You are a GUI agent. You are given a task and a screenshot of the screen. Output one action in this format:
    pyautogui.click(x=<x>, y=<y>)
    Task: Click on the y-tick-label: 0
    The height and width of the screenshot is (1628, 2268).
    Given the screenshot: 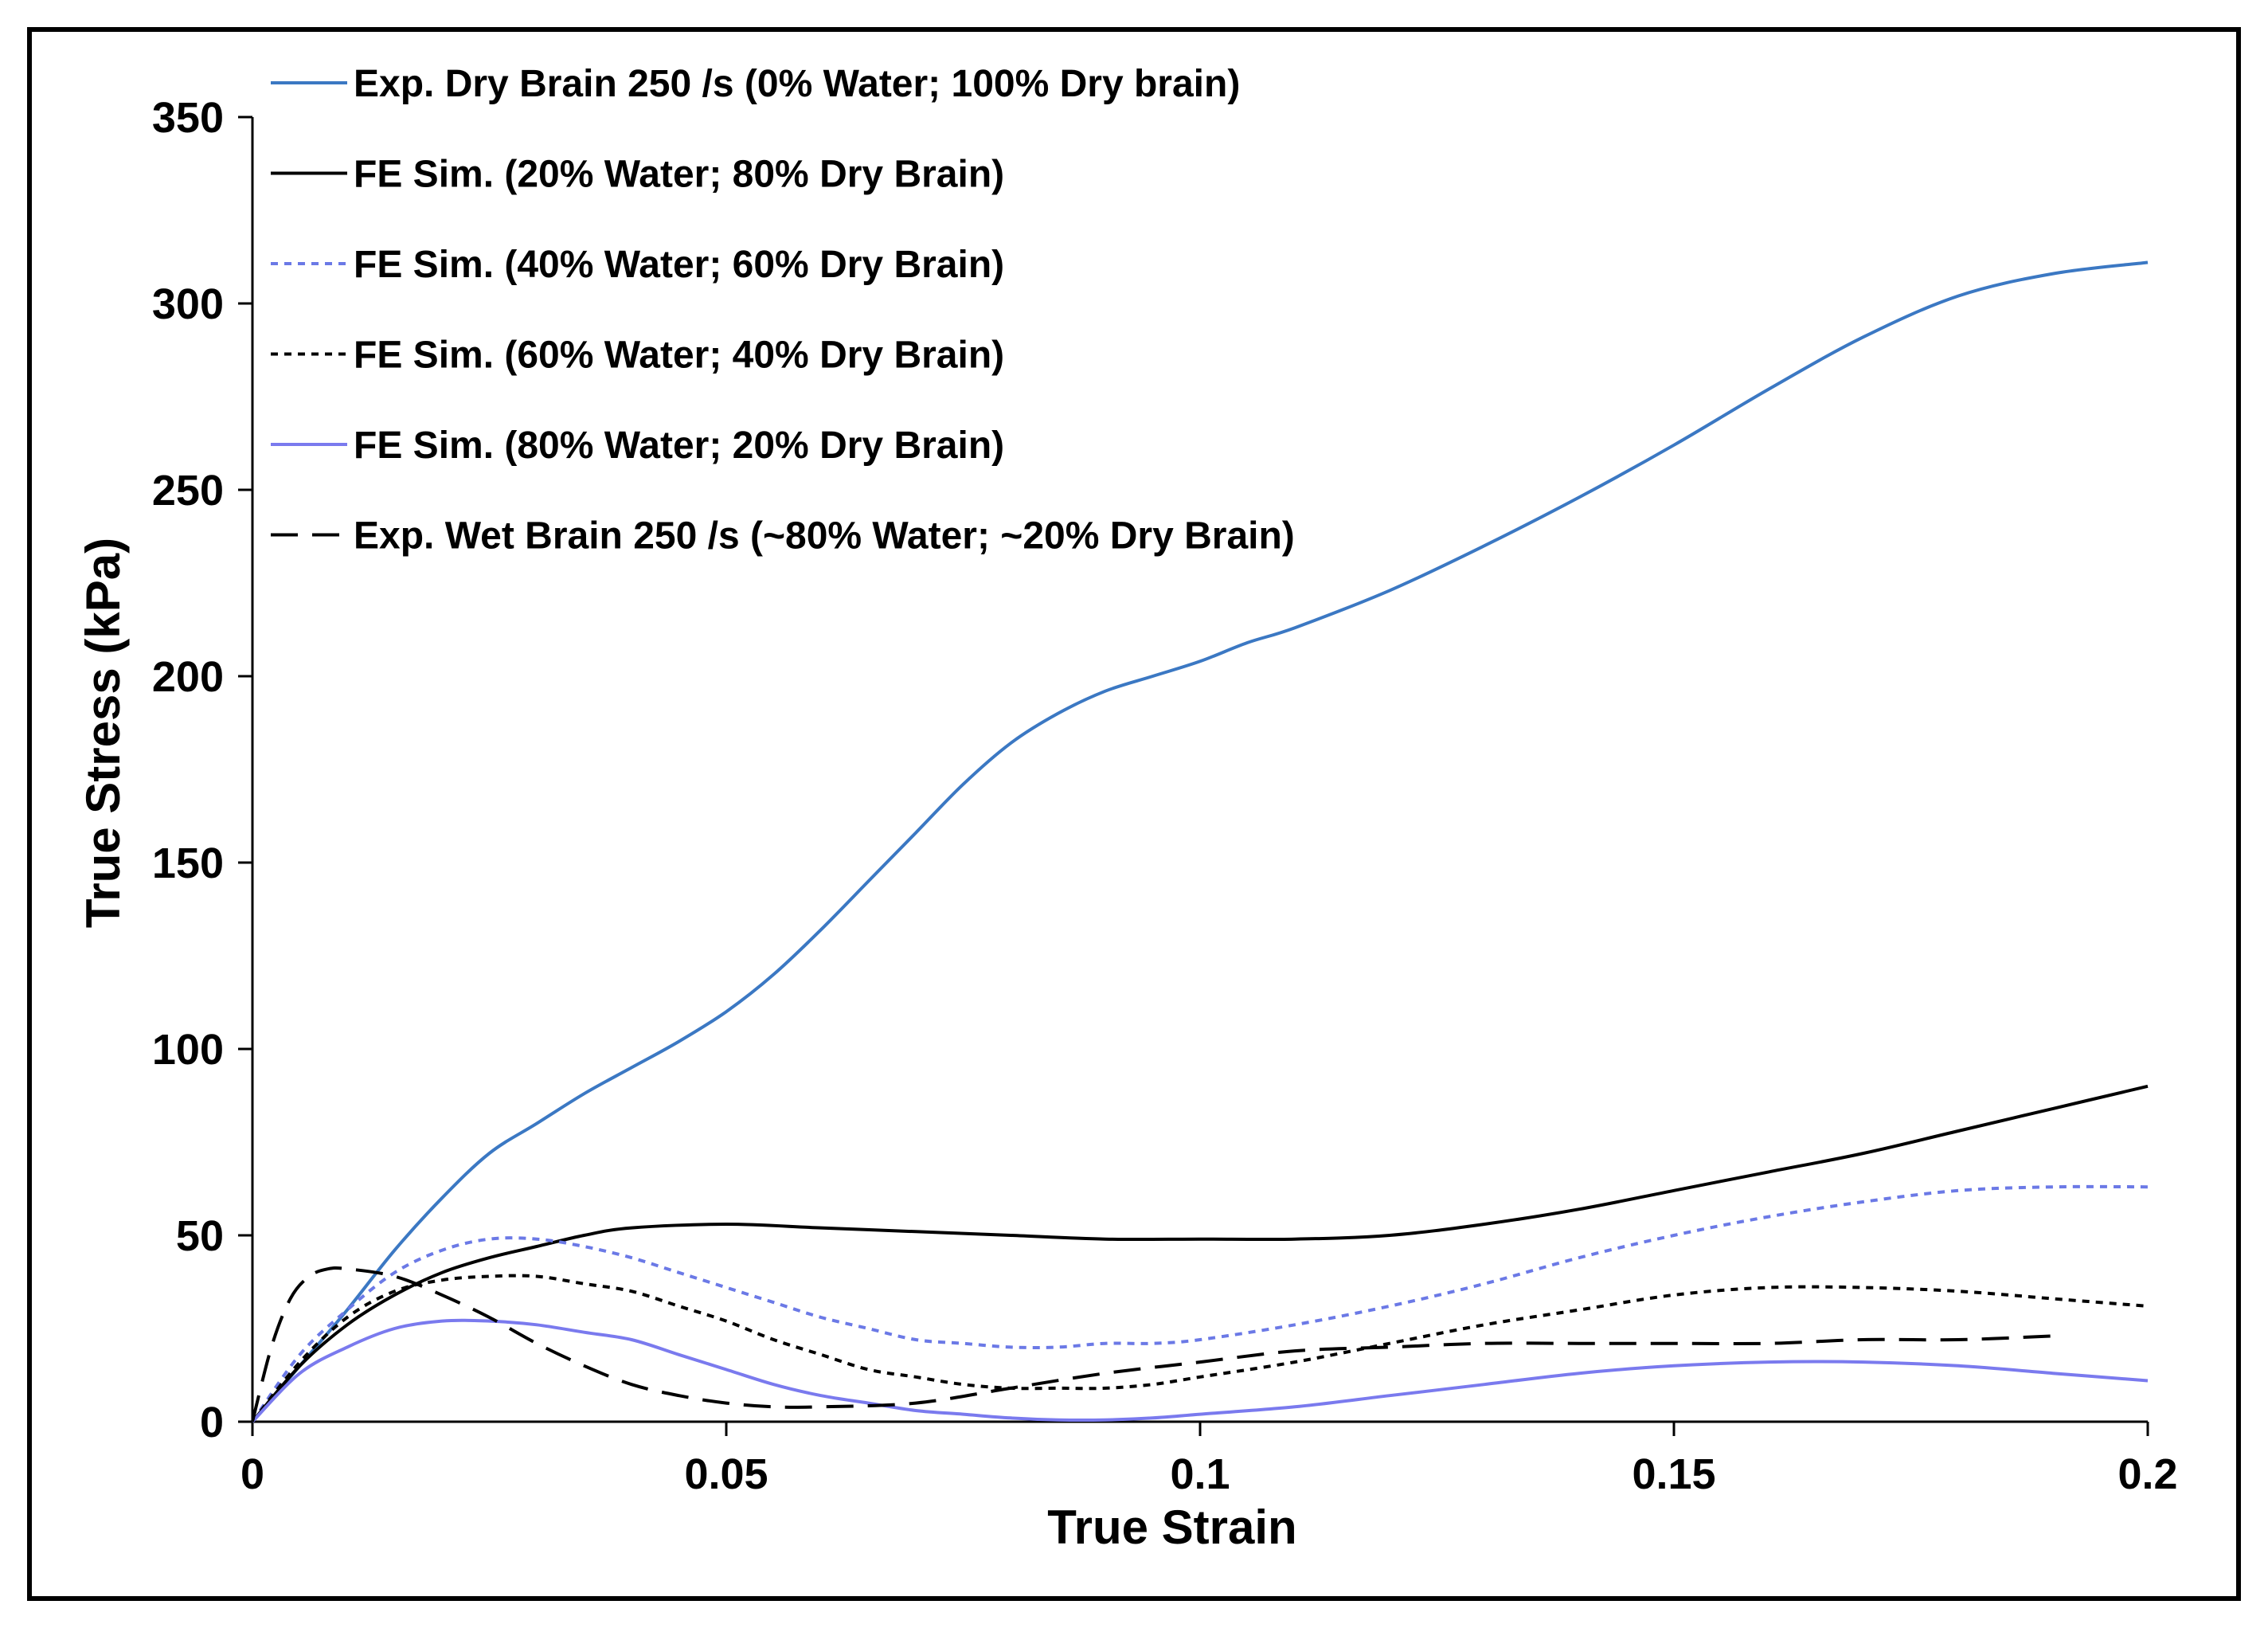 What is the action you would take?
    pyautogui.click(x=212, y=1422)
    